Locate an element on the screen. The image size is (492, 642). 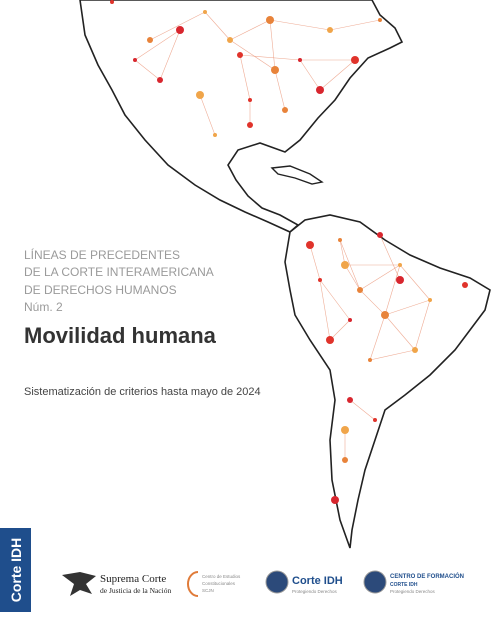
title: Movilidad humana is located at coordinates (120, 335).